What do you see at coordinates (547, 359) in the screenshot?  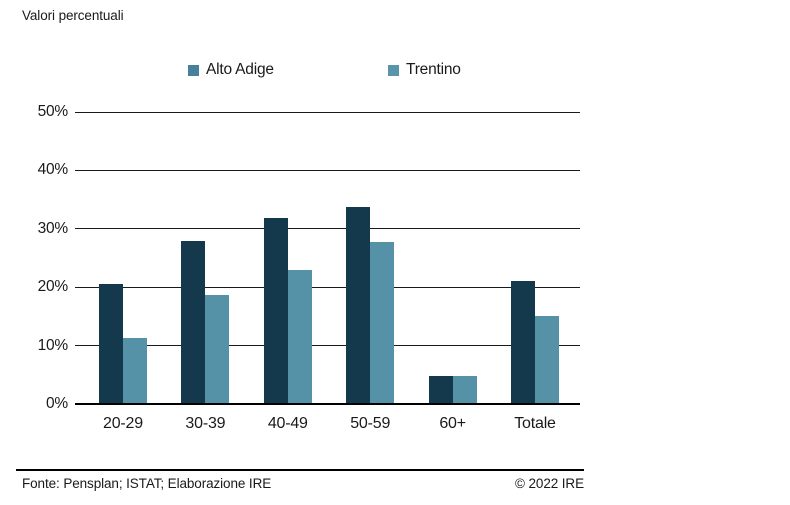 I see `bar-trentino-totale` at bounding box center [547, 359].